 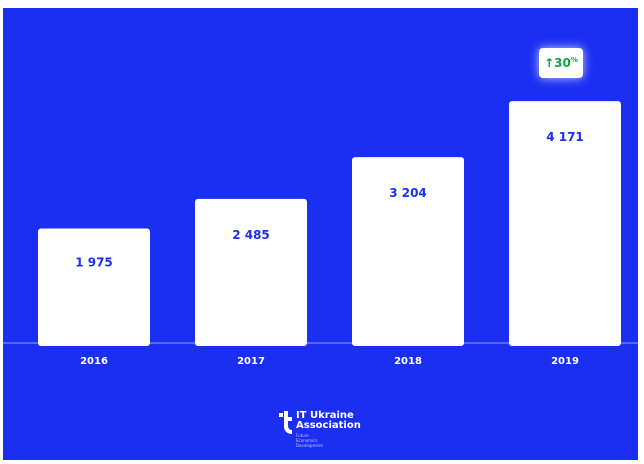 I want to click on x-tick-label: 2018, so click(x=408, y=361).